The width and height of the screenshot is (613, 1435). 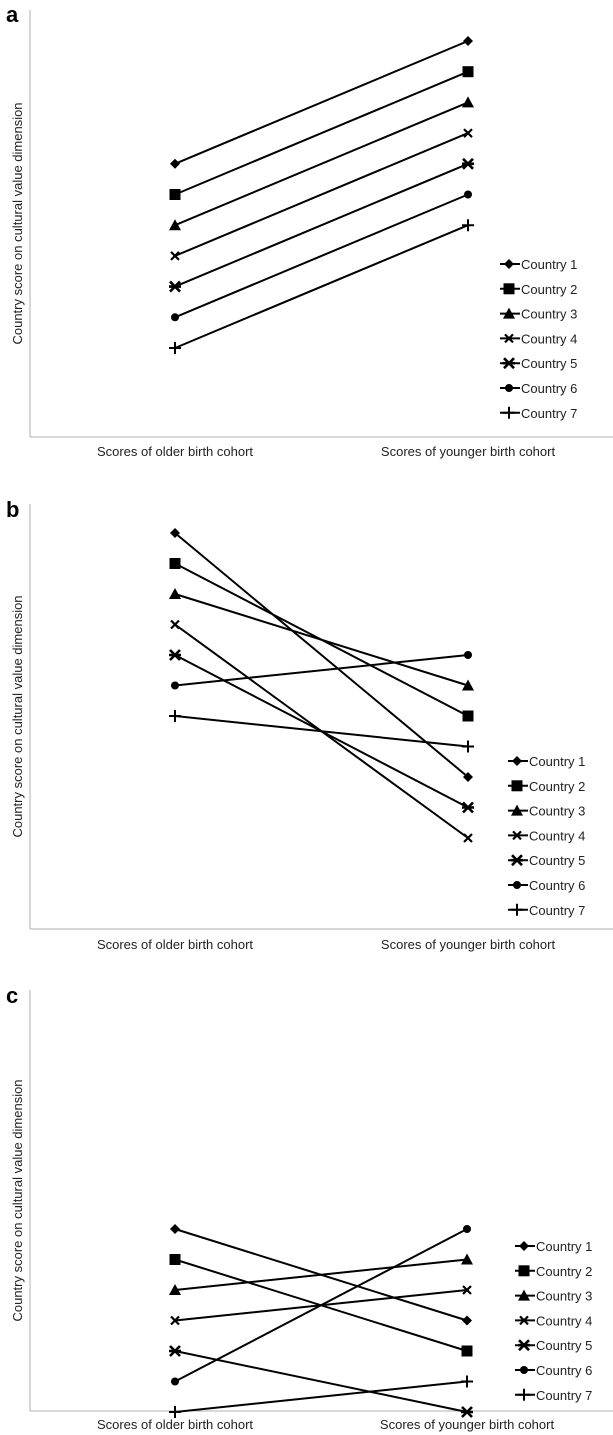 I want to click on legend-label: Country 3, so click(x=564, y=1296).